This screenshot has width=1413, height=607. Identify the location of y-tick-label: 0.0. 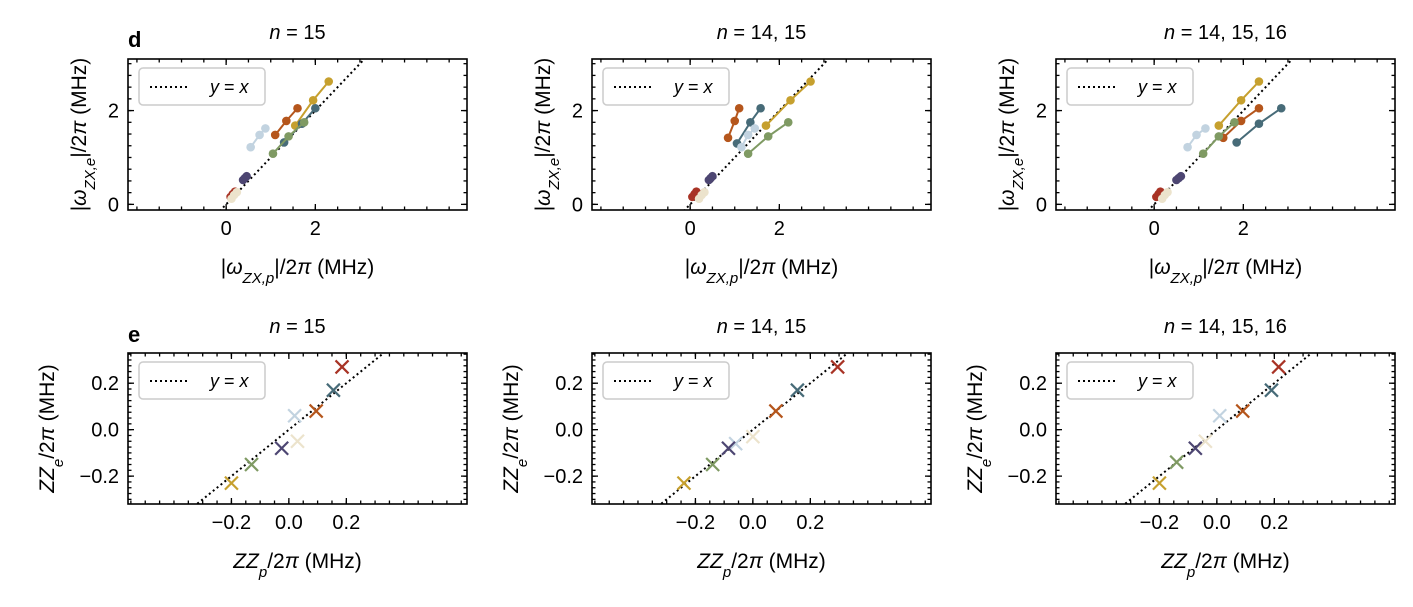
(1033, 431).